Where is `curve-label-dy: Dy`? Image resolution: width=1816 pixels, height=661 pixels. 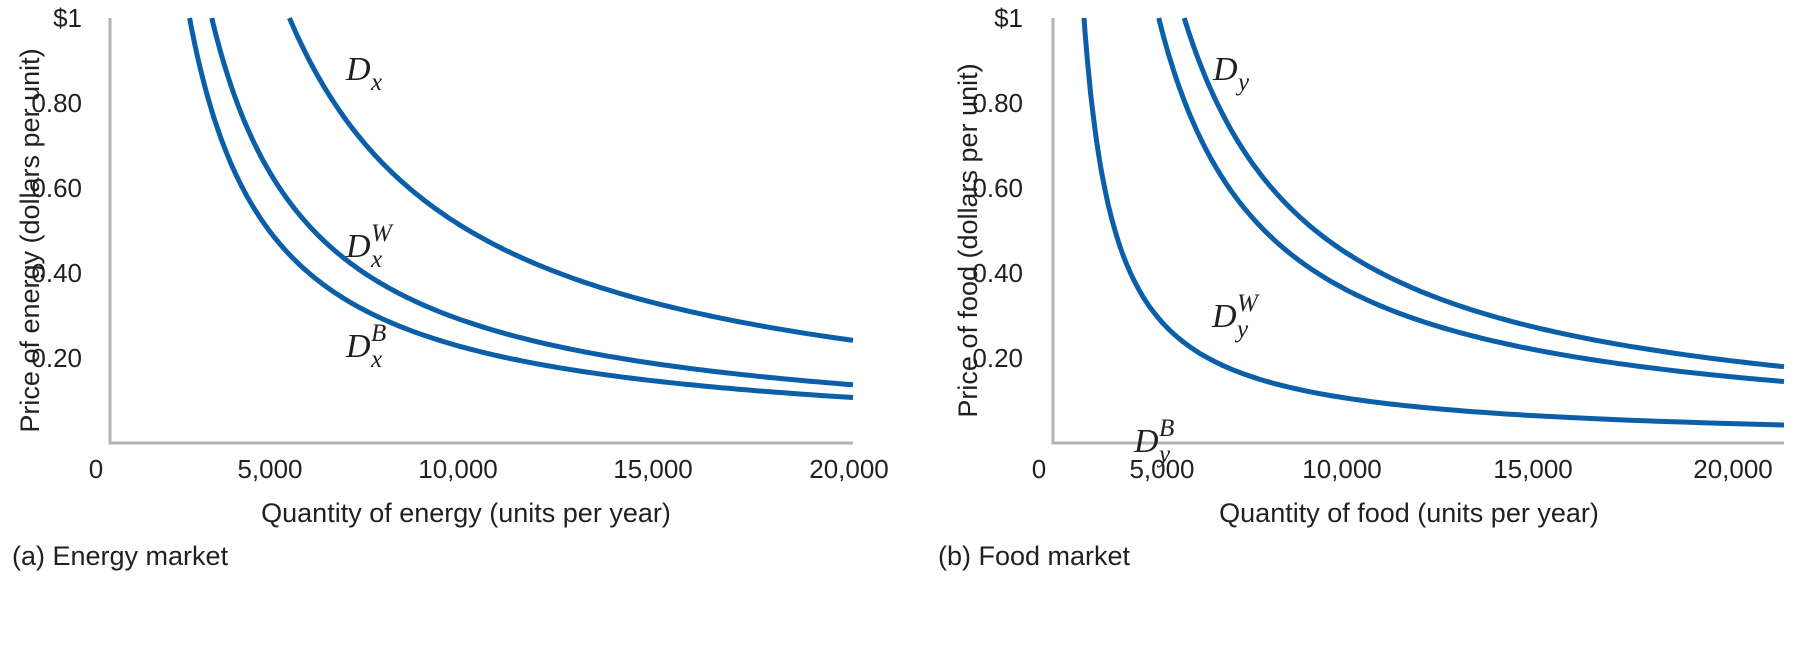
curve-label-dy: Dy is located at coordinates (1231, 73).